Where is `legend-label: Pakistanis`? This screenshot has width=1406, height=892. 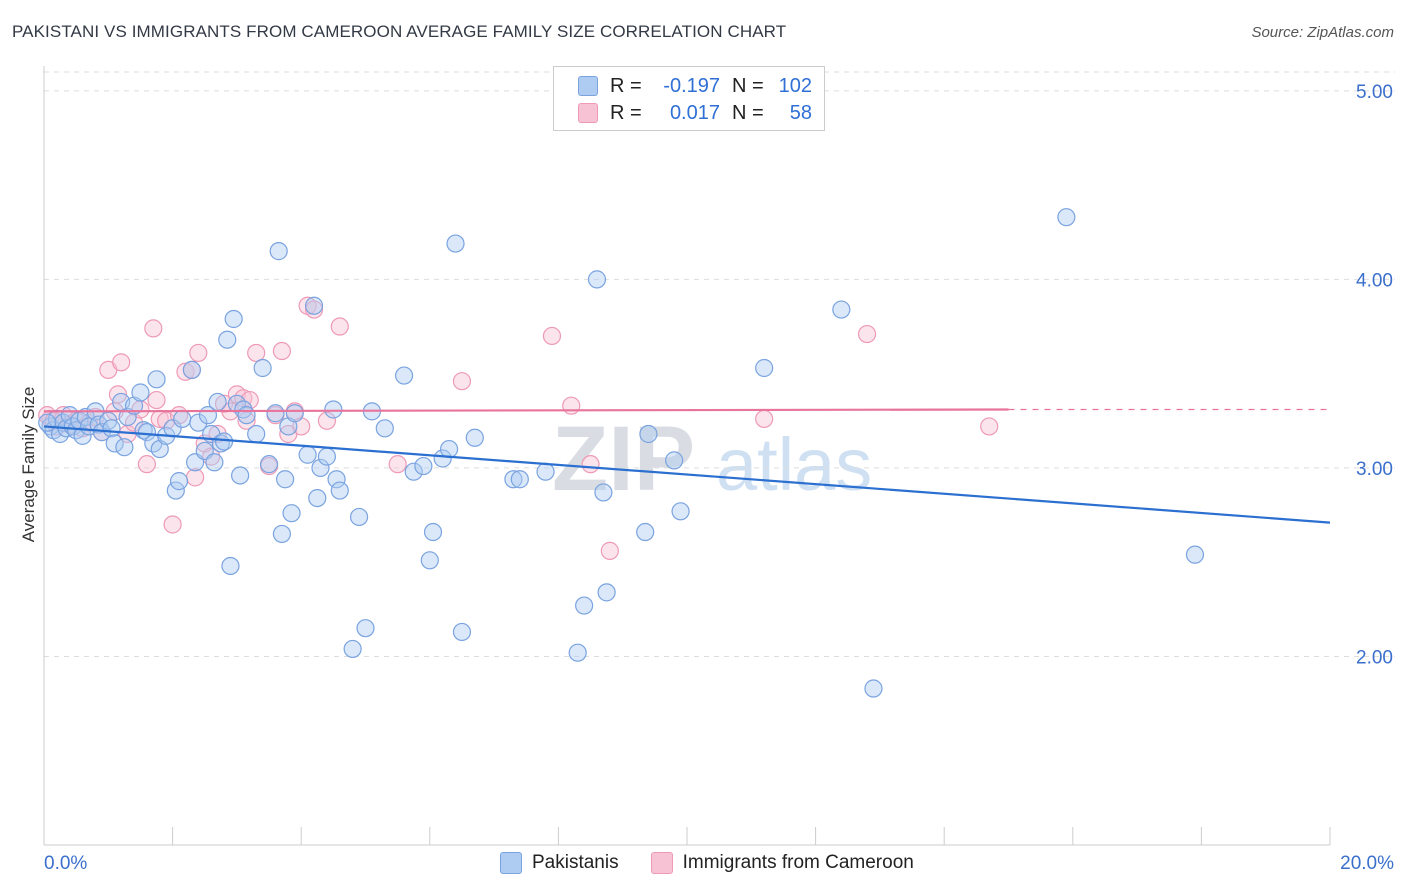 legend-label: Pakistanis is located at coordinates (575, 862).